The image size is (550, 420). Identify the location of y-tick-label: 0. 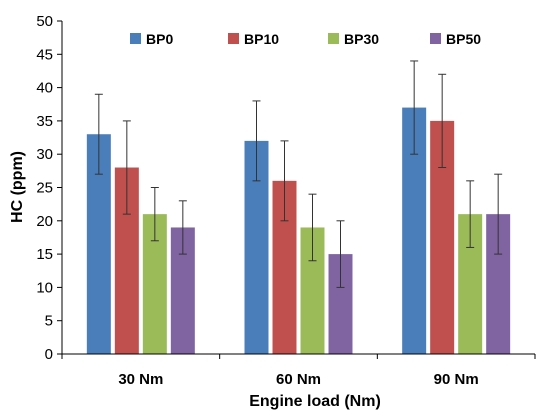
(49, 354).